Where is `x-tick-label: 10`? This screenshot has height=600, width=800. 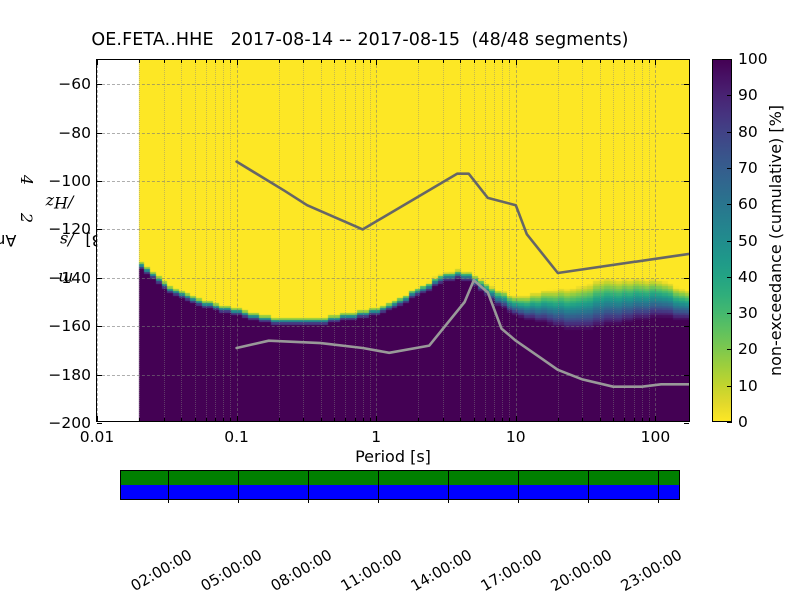 x-tick-label: 10 is located at coordinates (515, 437).